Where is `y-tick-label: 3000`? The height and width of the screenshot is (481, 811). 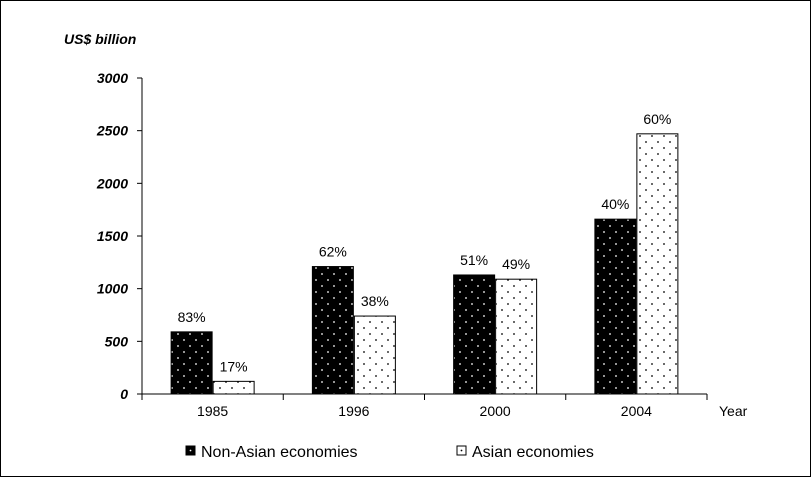 y-tick-label: 3000 is located at coordinates (112, 78).